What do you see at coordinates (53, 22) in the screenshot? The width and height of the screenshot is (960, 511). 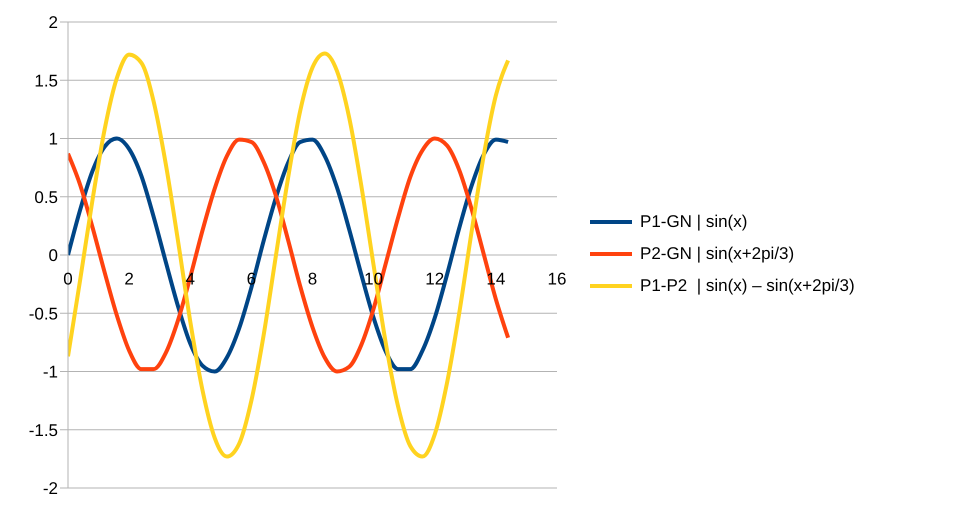 I see `y-tick-label: 2` at bounding box center [53, 22].